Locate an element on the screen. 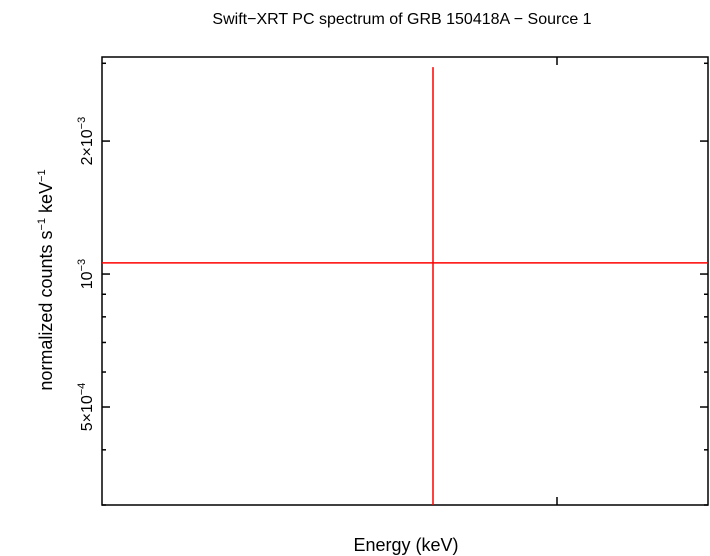 This screenshot has width=710, height=556. y-tick-label-exponent: −4 is located at coordinates (82, 389).